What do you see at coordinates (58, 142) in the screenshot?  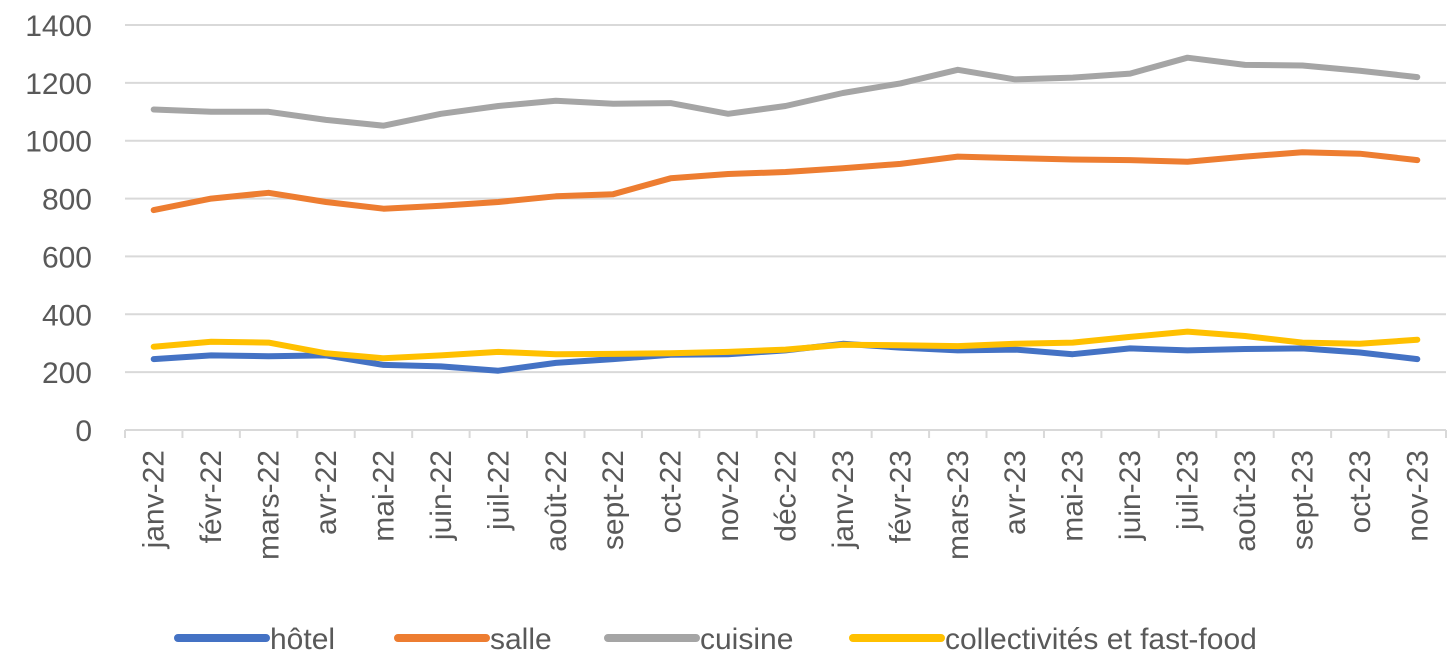 I see `y-tick-label: 1000` at bounding box center [58, 142].